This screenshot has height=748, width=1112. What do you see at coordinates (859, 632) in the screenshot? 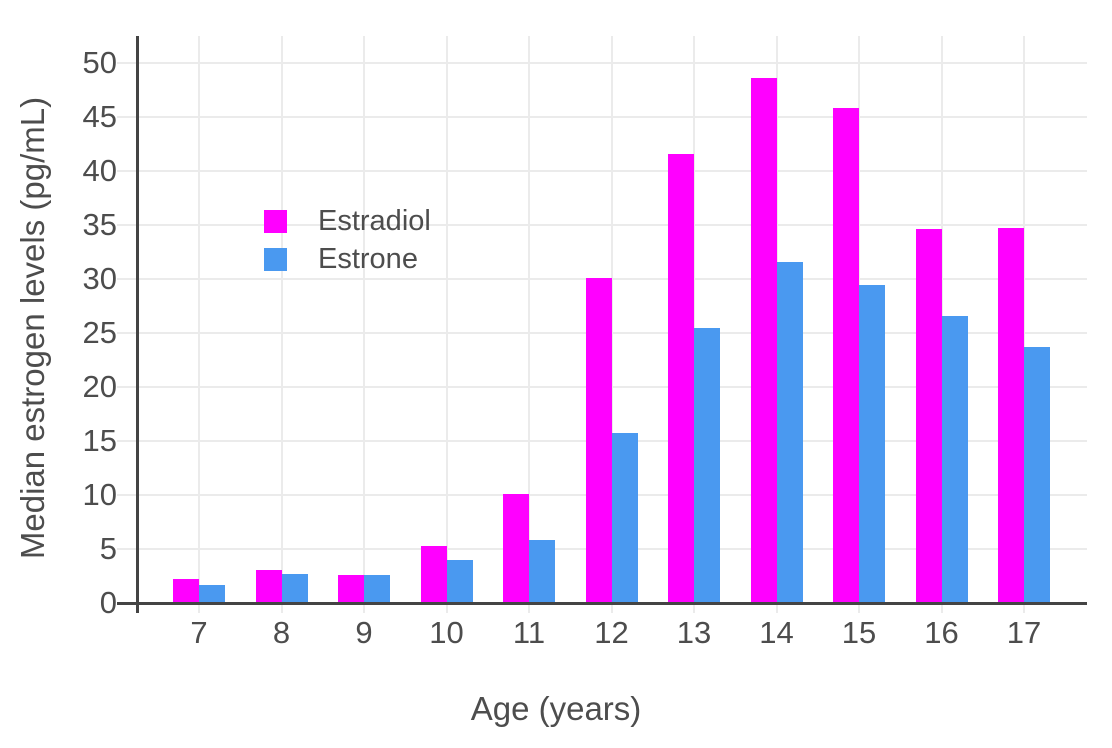
I see `x-tick-label-15: 15` at bounding box center [859, 632].